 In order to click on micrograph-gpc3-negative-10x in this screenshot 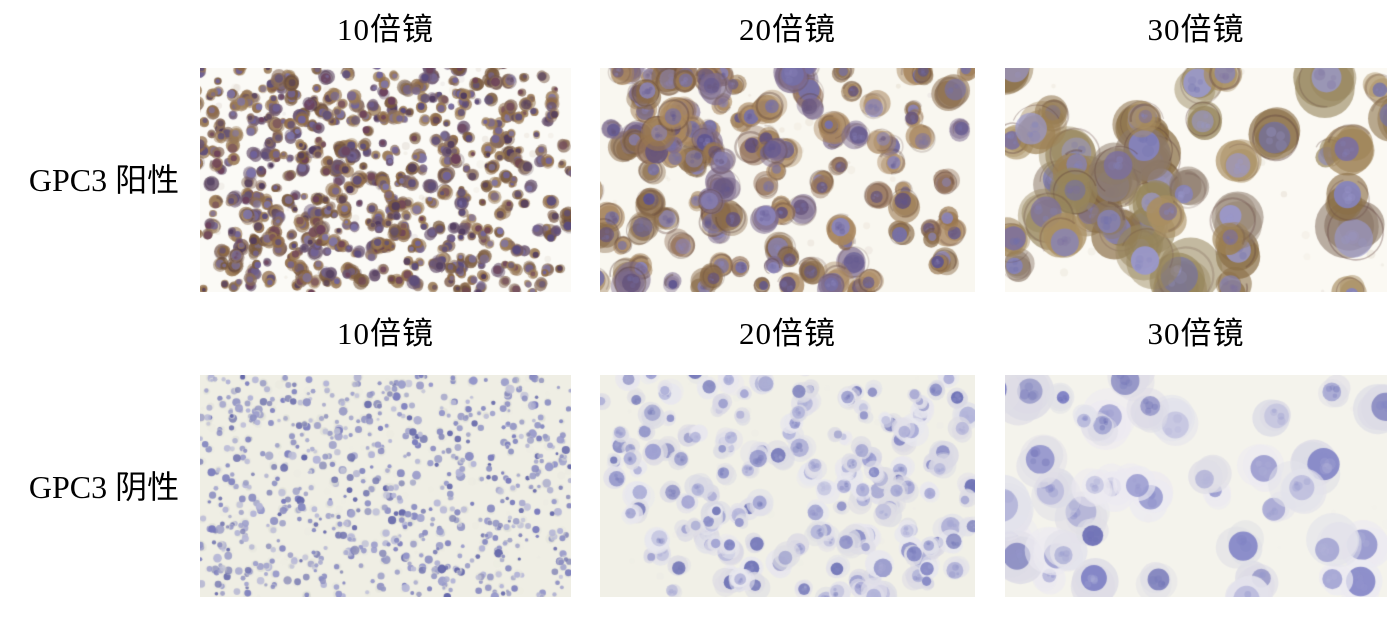, I will do `click(385, 486)`.